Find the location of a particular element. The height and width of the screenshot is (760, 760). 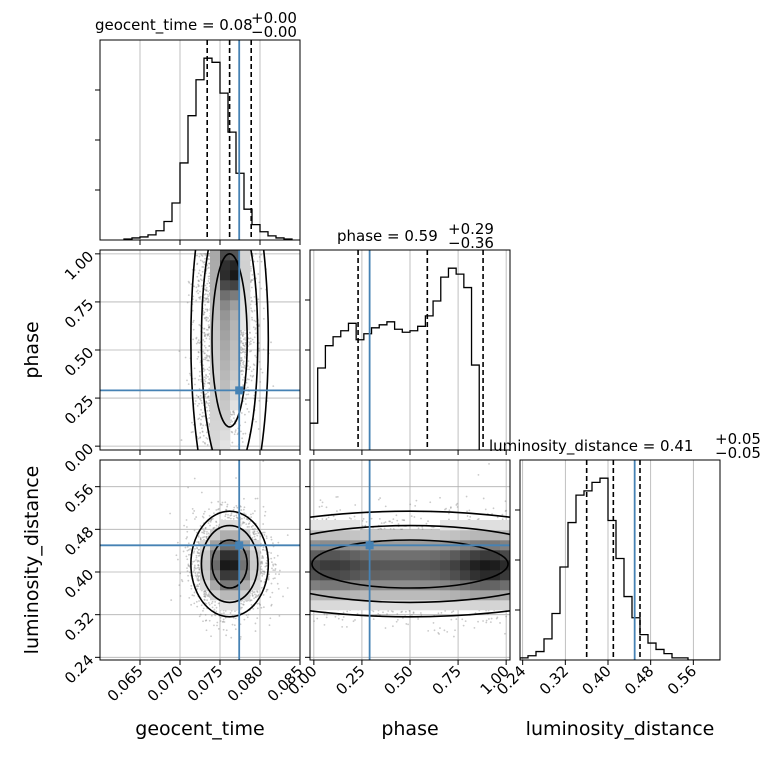

contour-line is located at coordinates (229, 350).